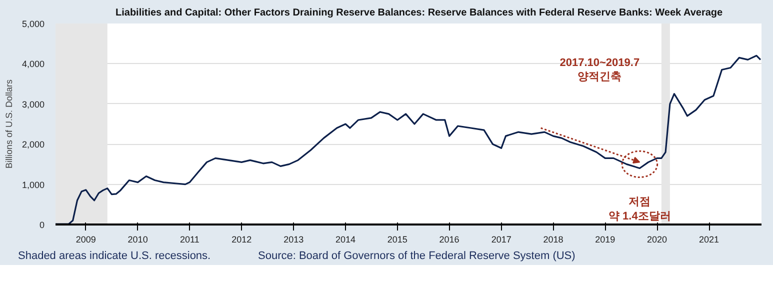  I want to click on y-tick-label: 3,000, so click(33, 104).